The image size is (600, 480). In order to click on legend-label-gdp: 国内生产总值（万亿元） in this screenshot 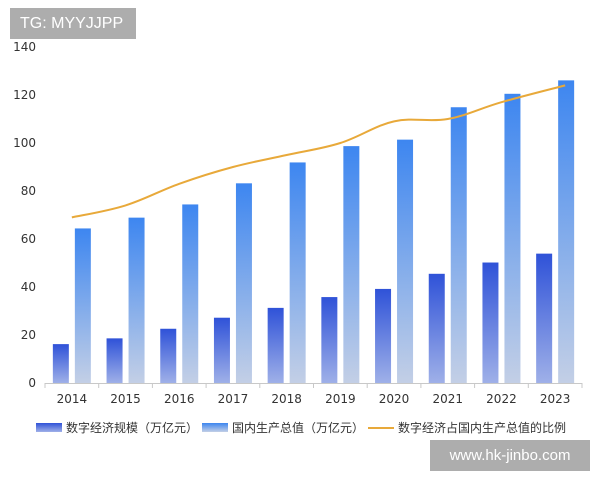, I will do `click(298, 427)`.